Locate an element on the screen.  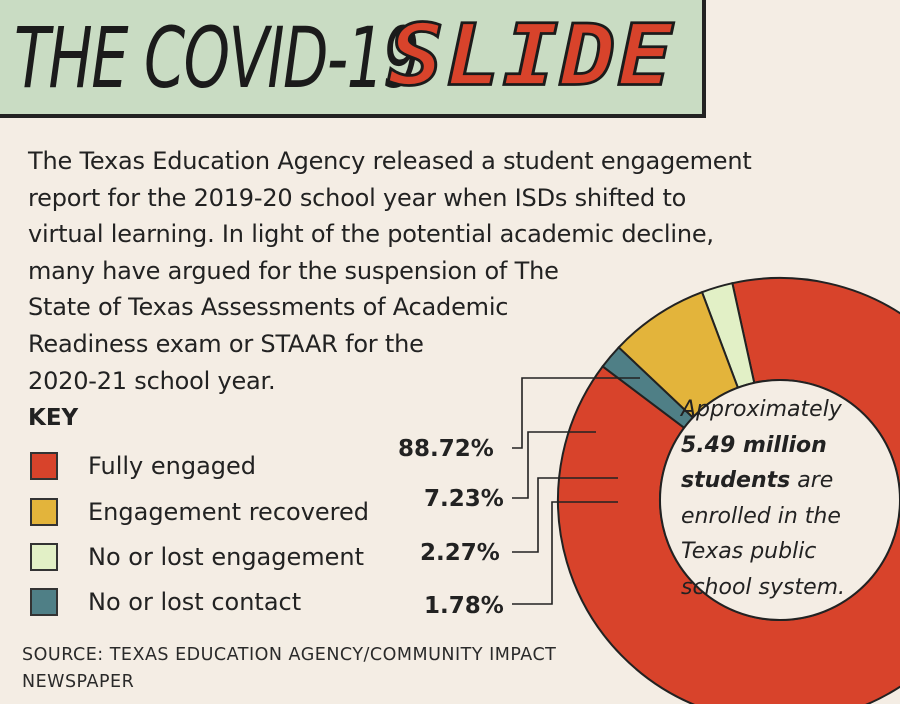
intro-line: 2020-21 school year. is located at coordinates (152, 380).